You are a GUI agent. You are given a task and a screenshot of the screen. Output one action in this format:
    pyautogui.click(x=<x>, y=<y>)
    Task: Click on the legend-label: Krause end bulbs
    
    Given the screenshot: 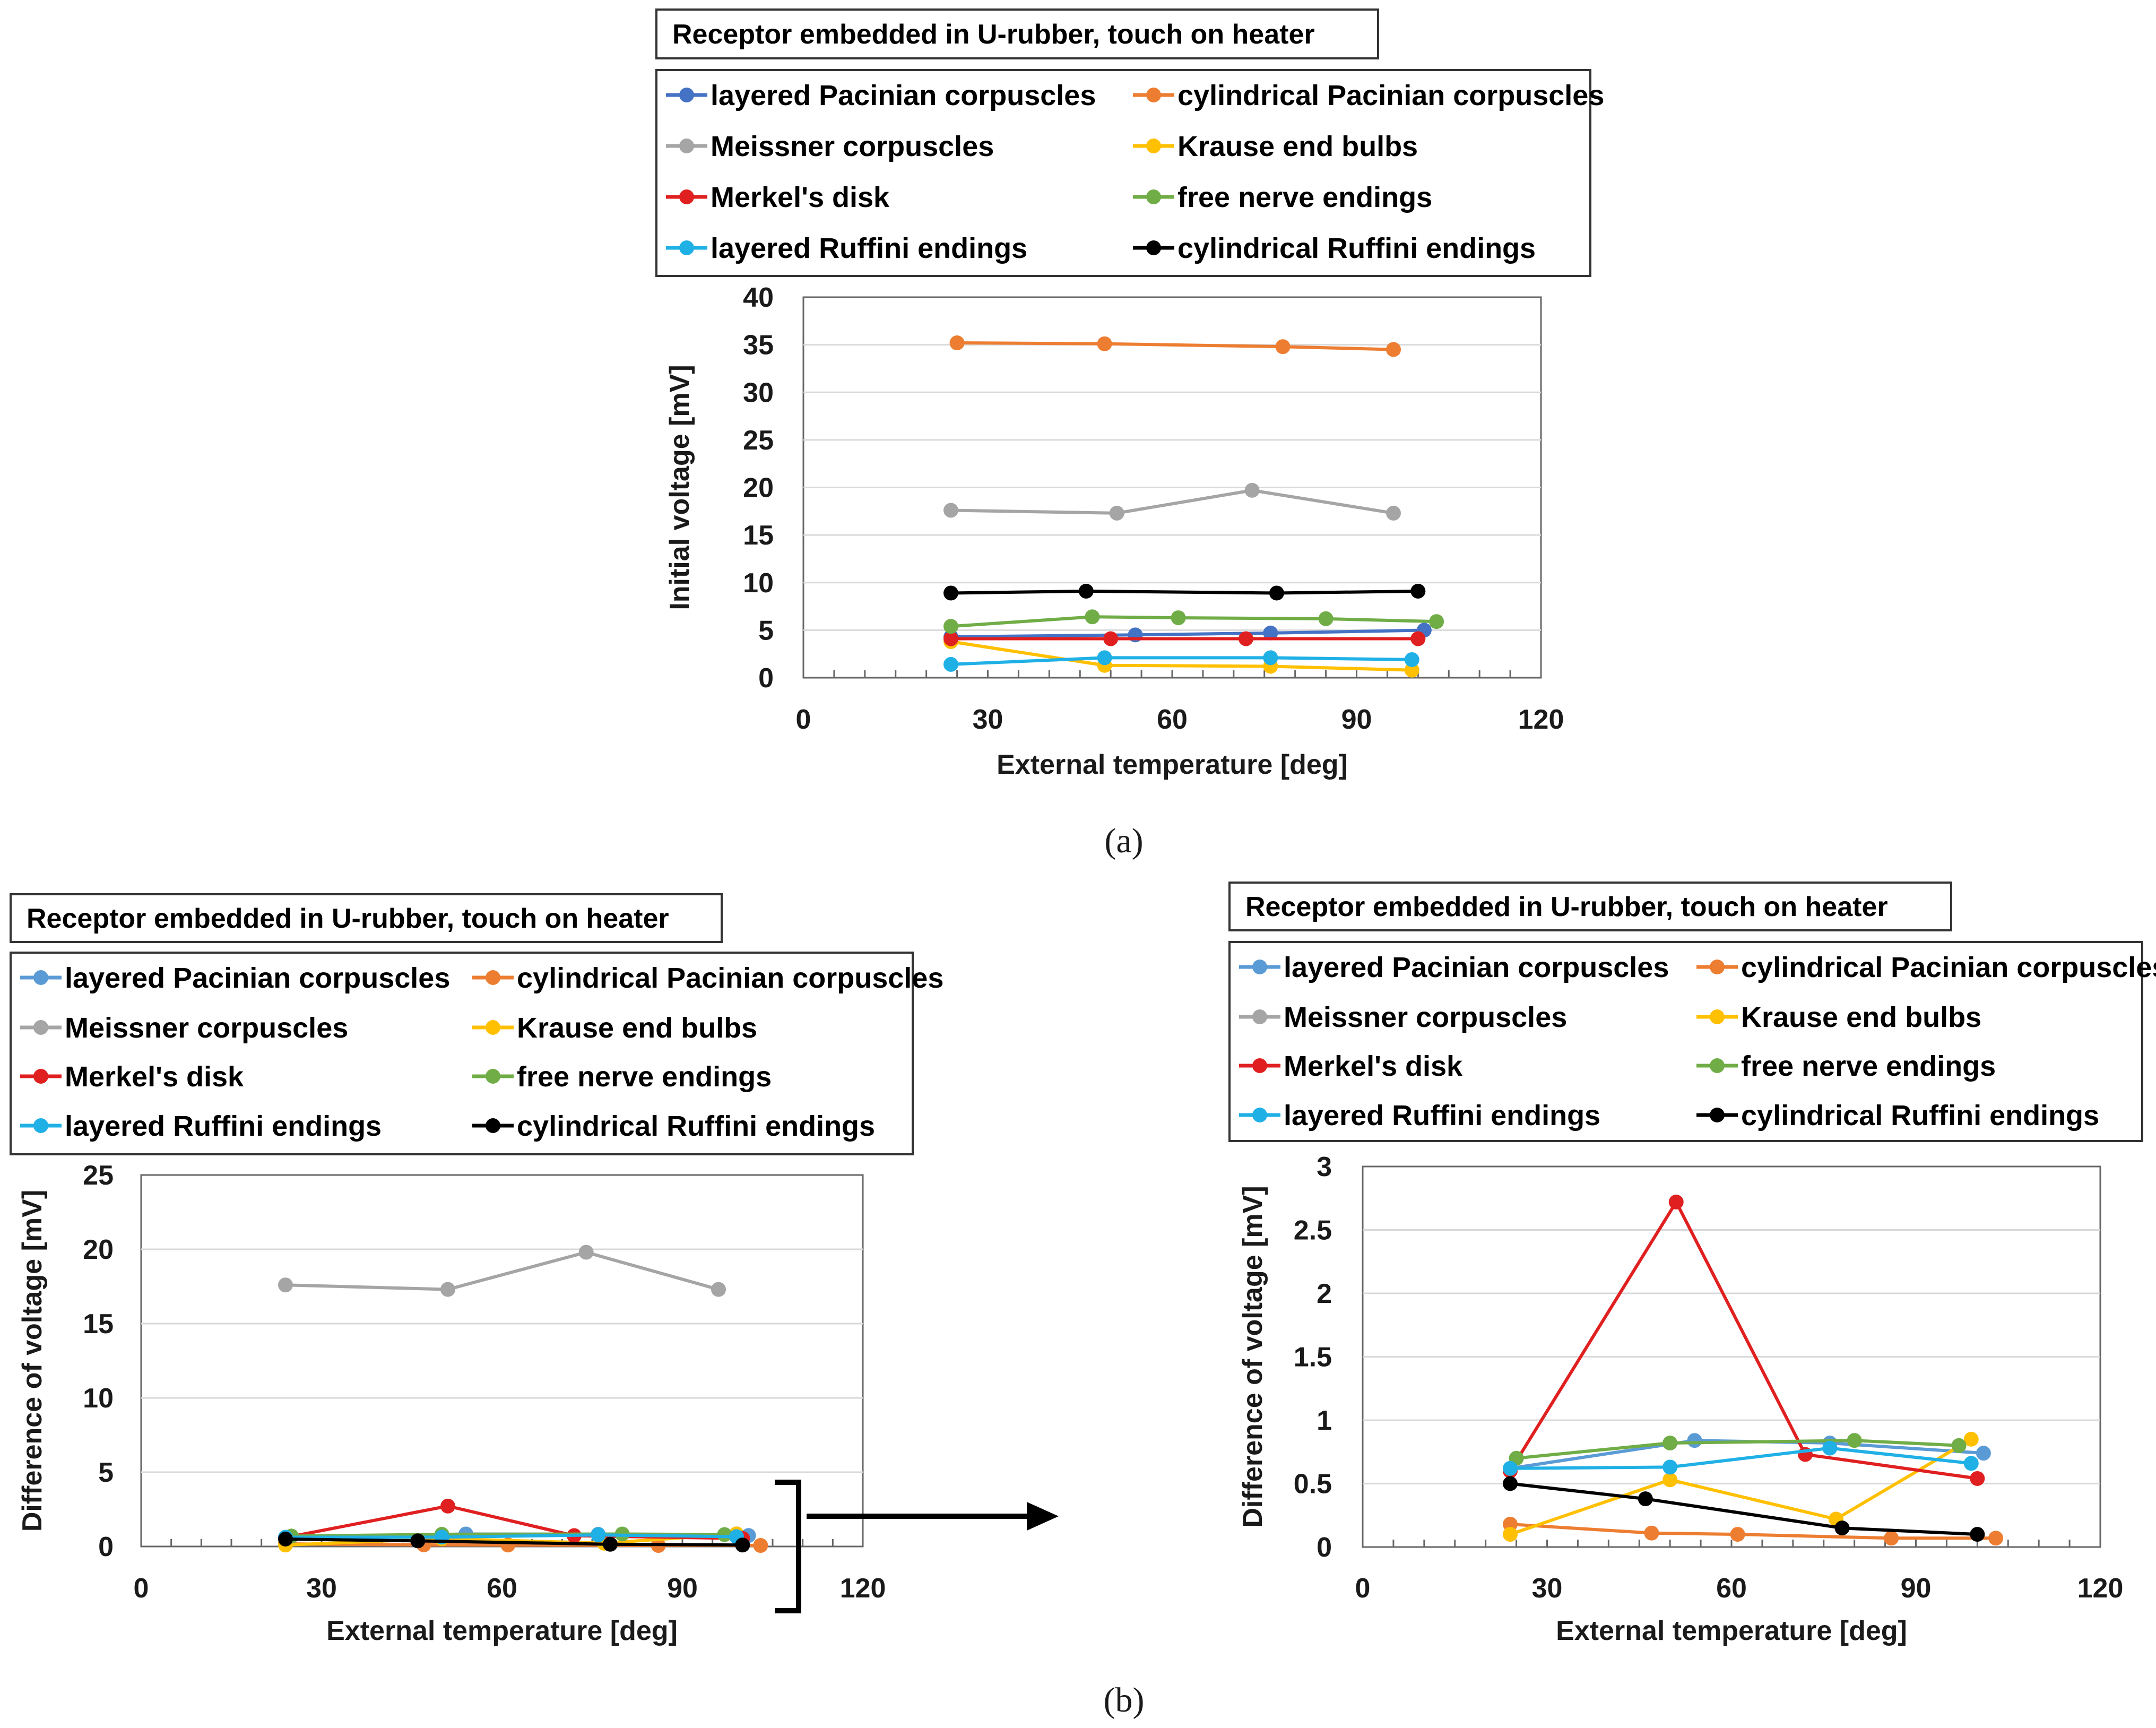 What is the action you would take?
    pyautogui.click(x=637, y=1028)
    